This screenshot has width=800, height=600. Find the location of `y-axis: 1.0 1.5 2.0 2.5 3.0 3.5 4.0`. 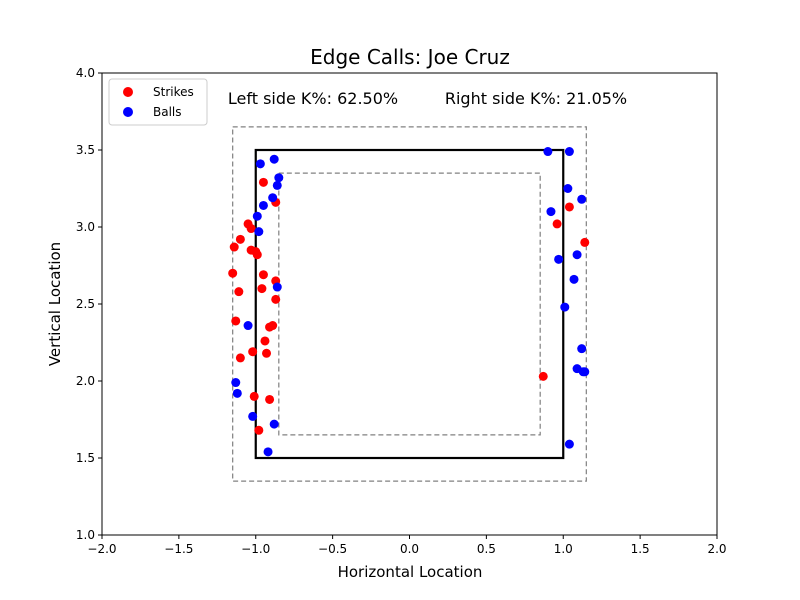

y-axis: 1.0 1.5 2.0 2.5 3.0 3.5 4.0 is located at coordinates (89, 304).